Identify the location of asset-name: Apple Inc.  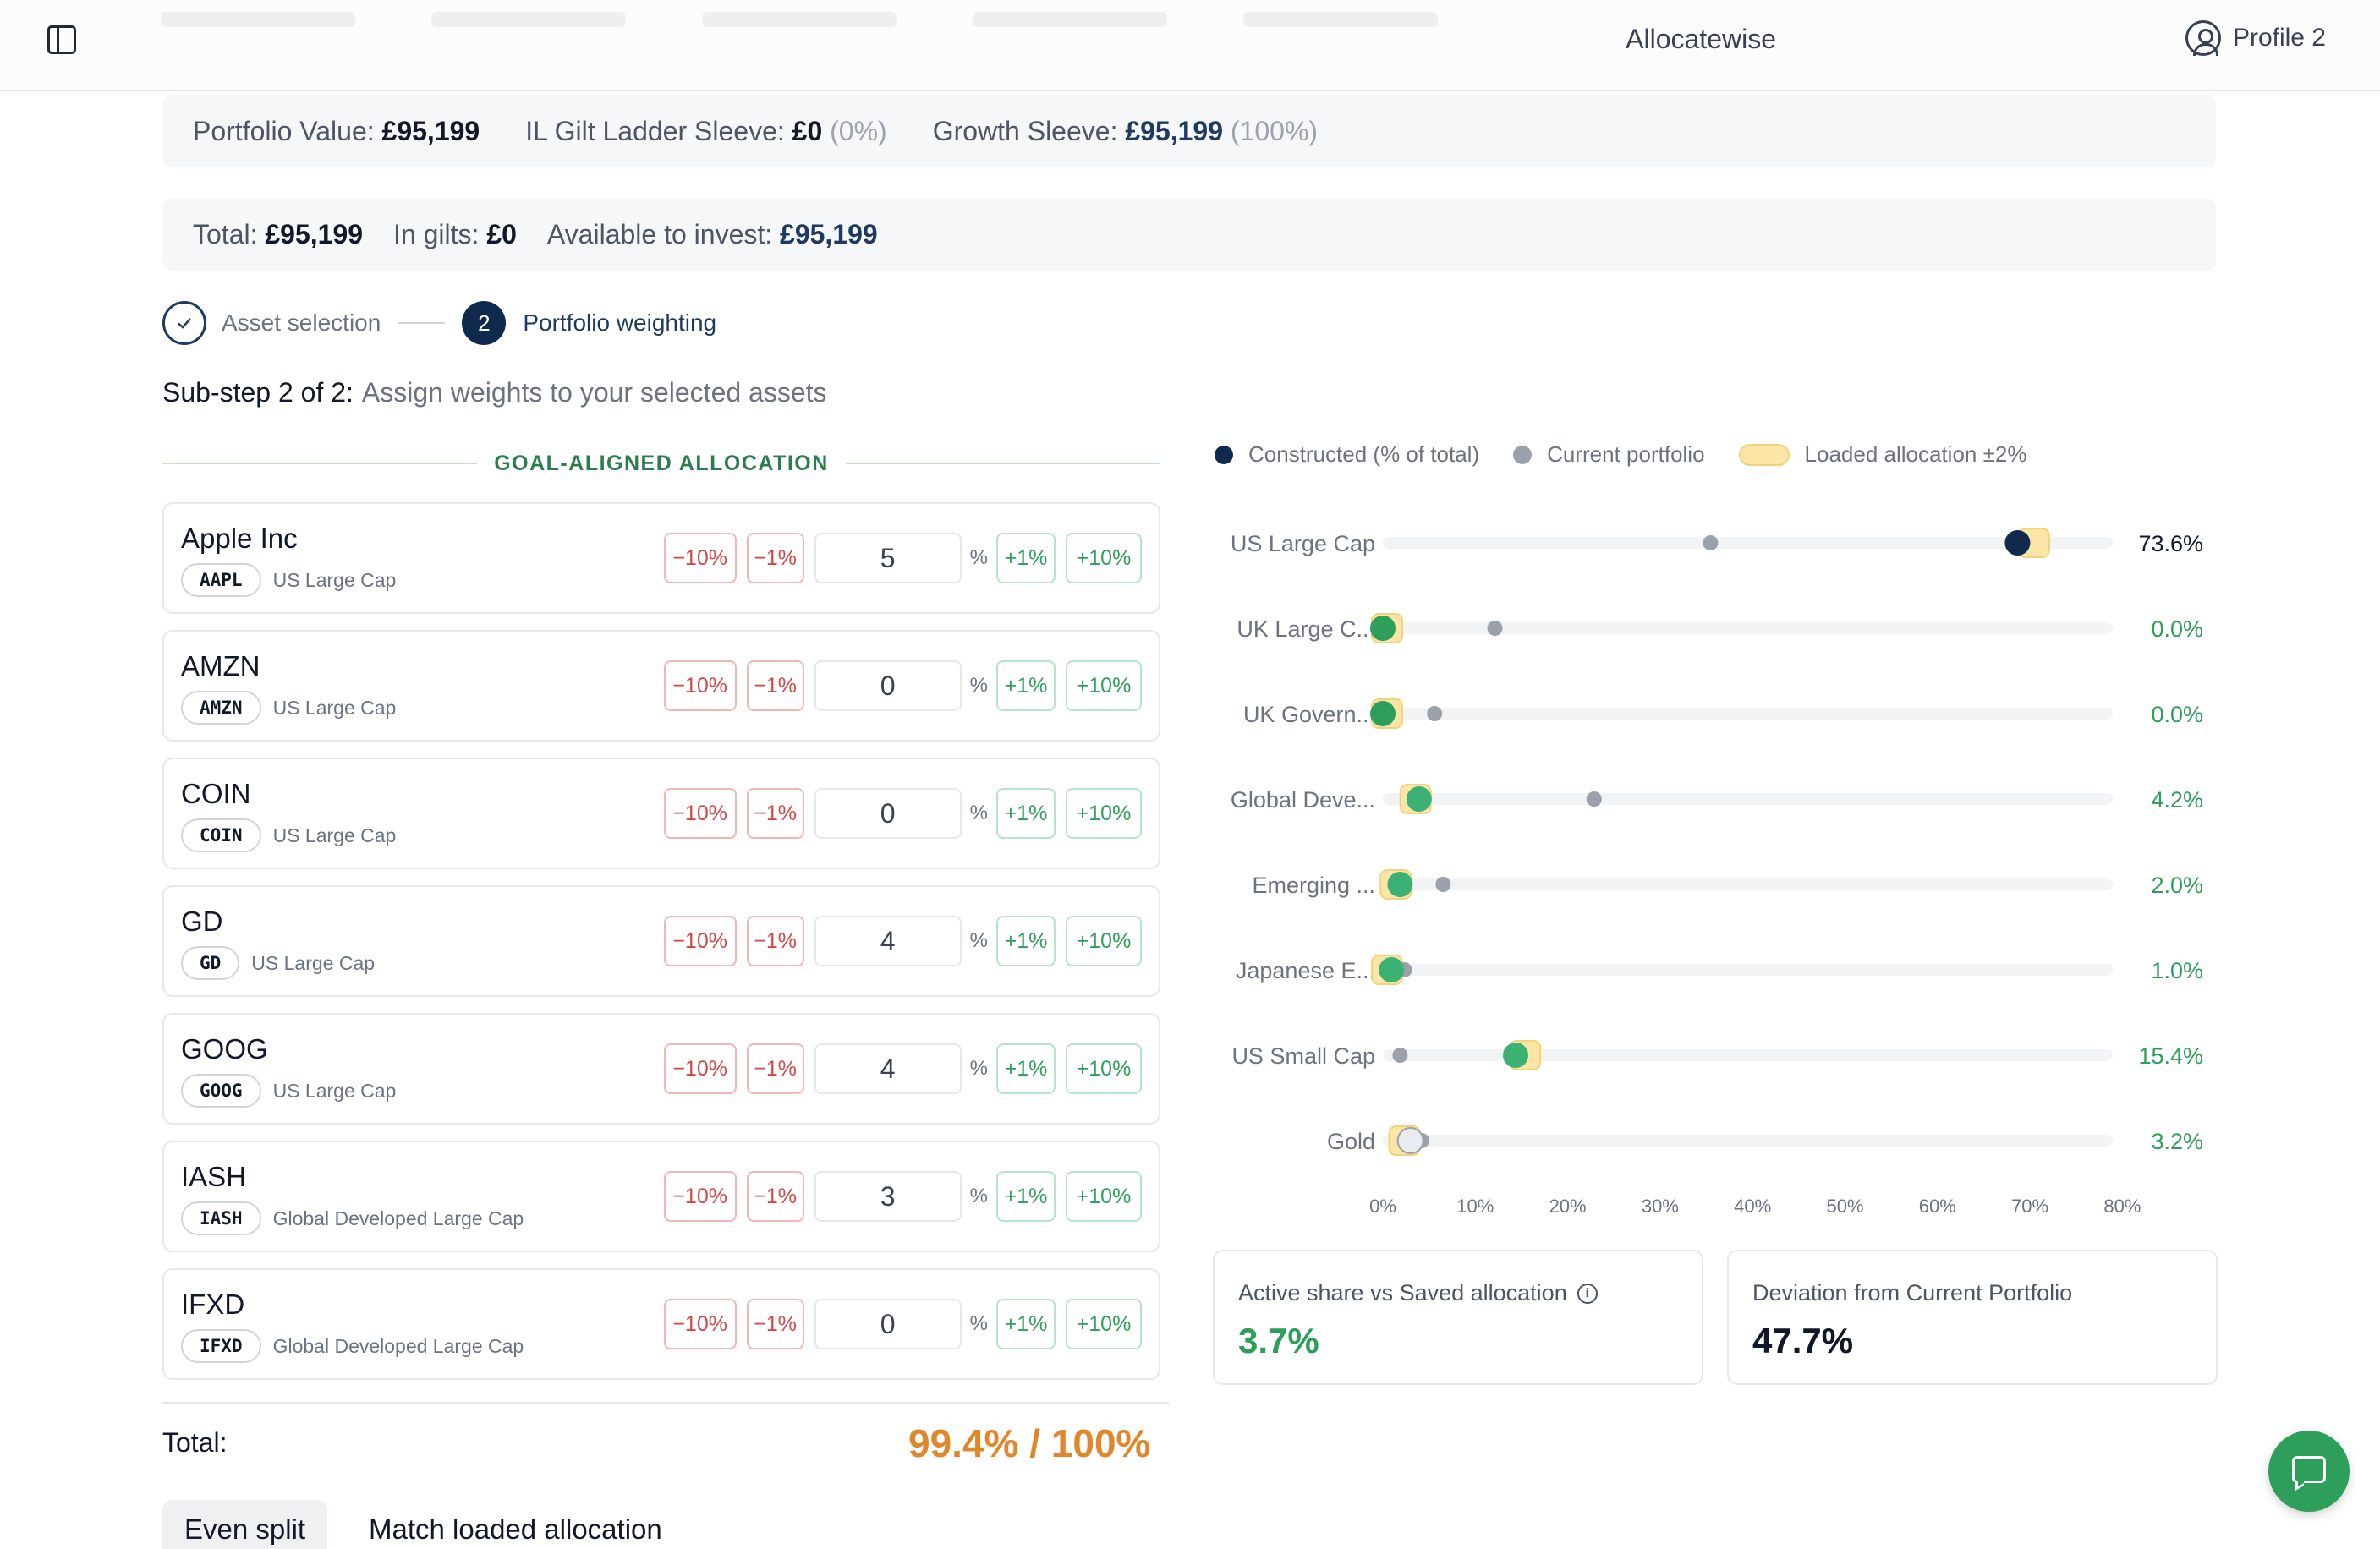
(240, 538).